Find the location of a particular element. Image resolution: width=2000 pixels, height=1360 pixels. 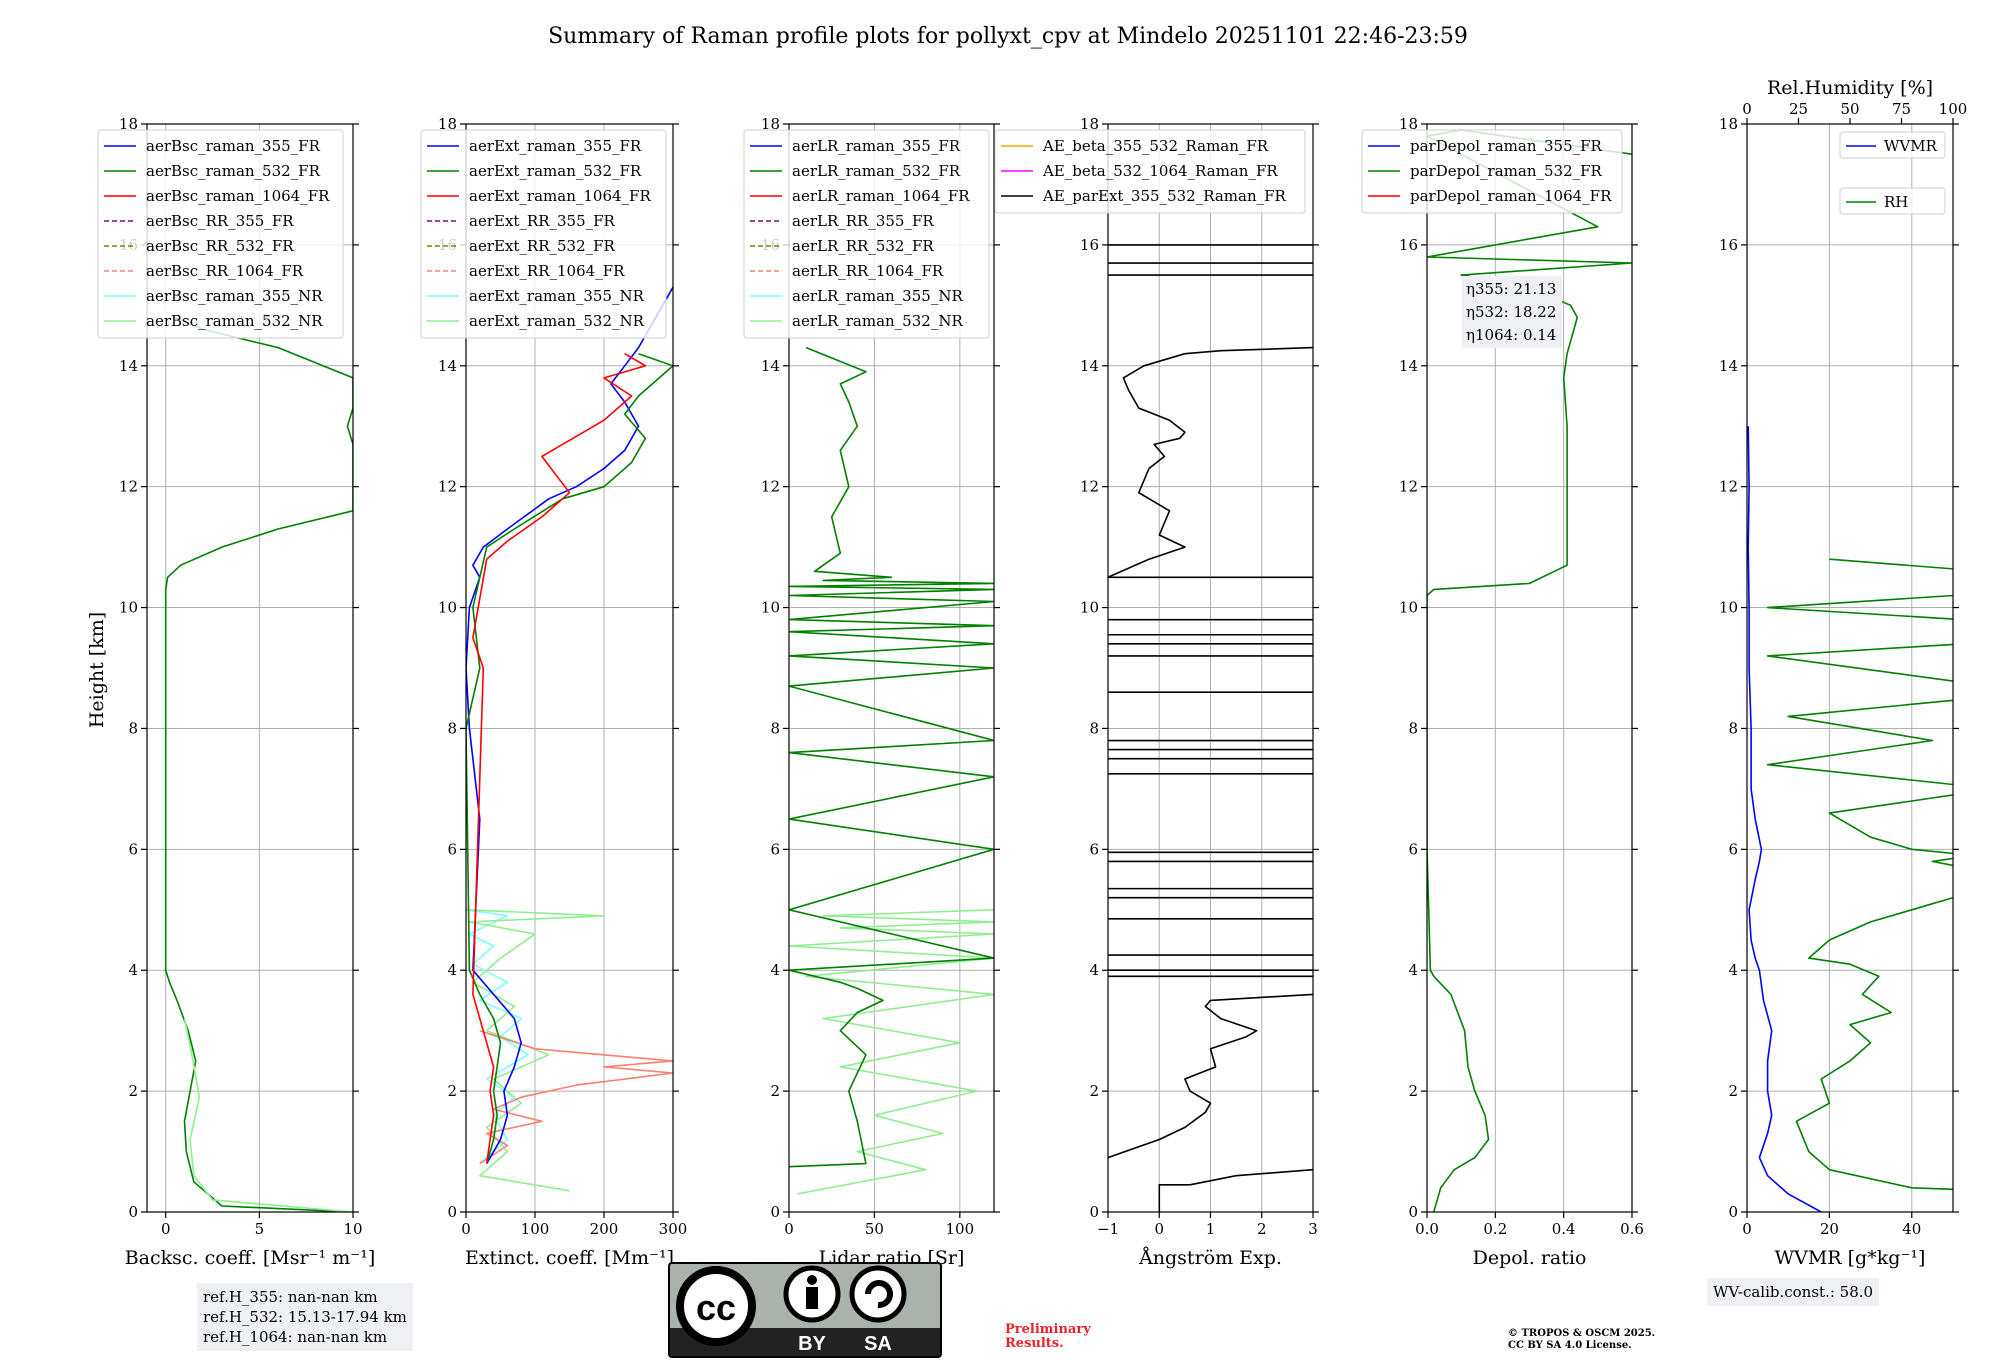

wv-calib-const: WV-calib.const.: 58.0 is located at coordinates (1793, 1292).